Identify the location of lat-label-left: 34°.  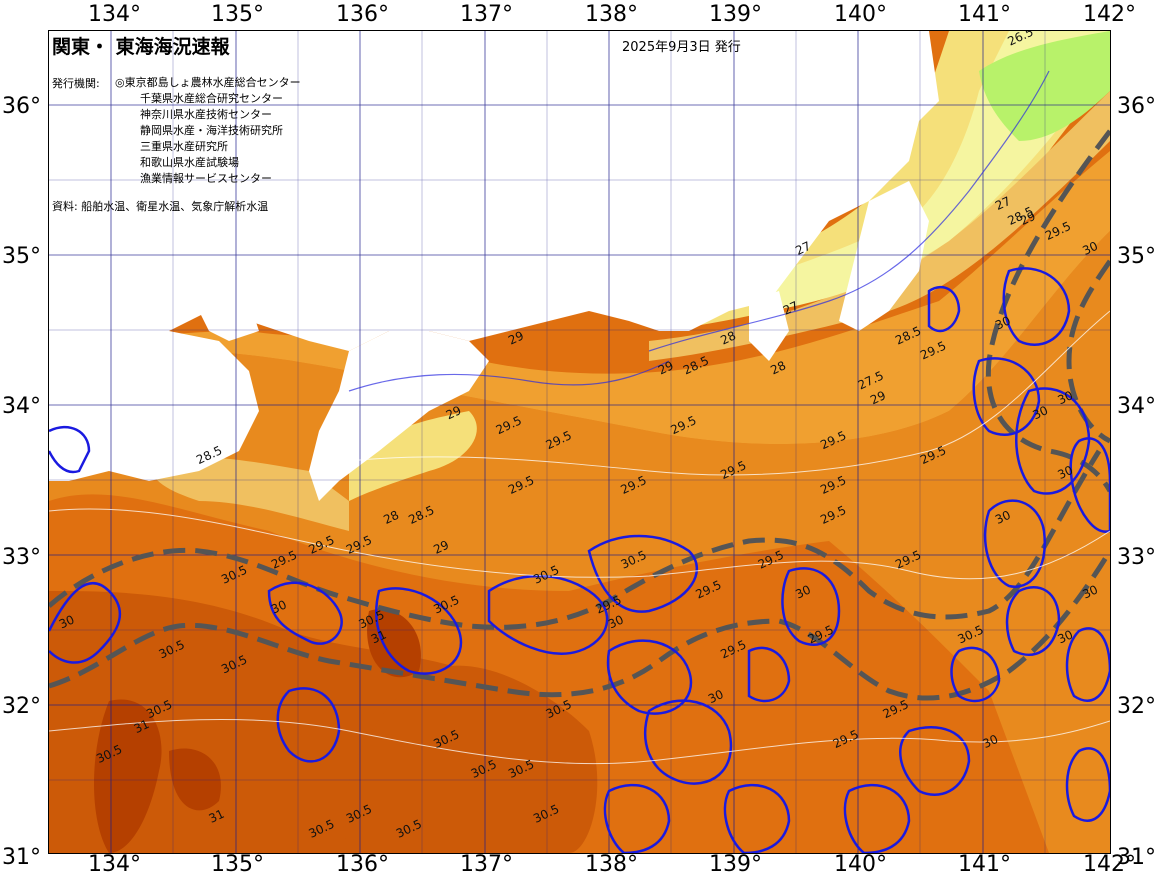
(21, 406).